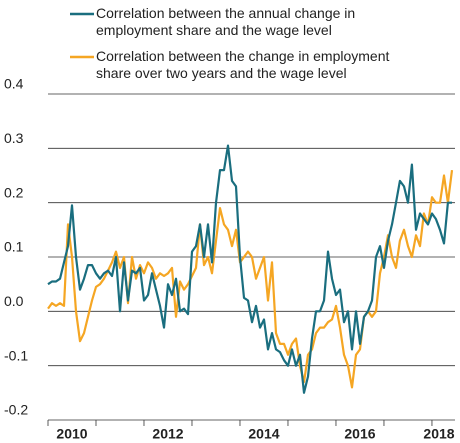 The image size is (460, 443). Describe the element at coordinates (359, 434) in the screenshot. I see `x-tick-label: 2016` at that location.